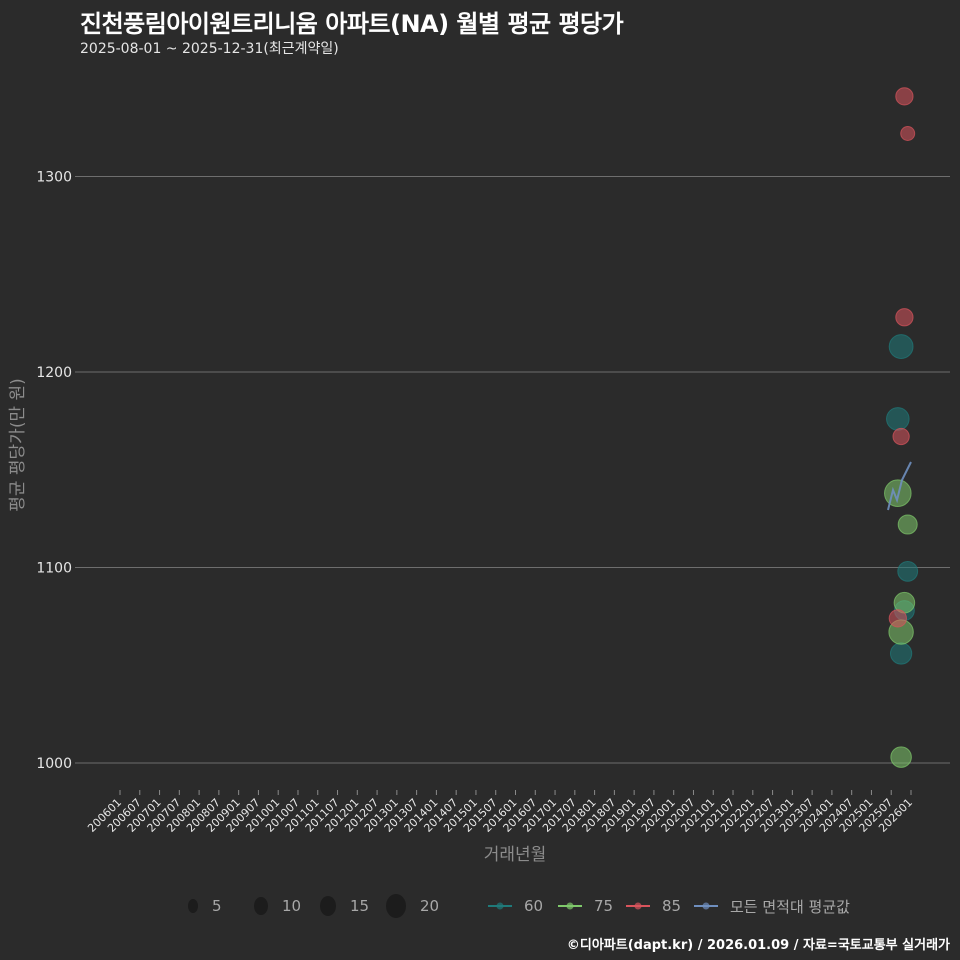 The height and width of the screenshot is (960, 960). What do you see at coordinates (653, 906) in the screenshot?
I see `legend-series-2: 85` at bounding box center [653, 906].